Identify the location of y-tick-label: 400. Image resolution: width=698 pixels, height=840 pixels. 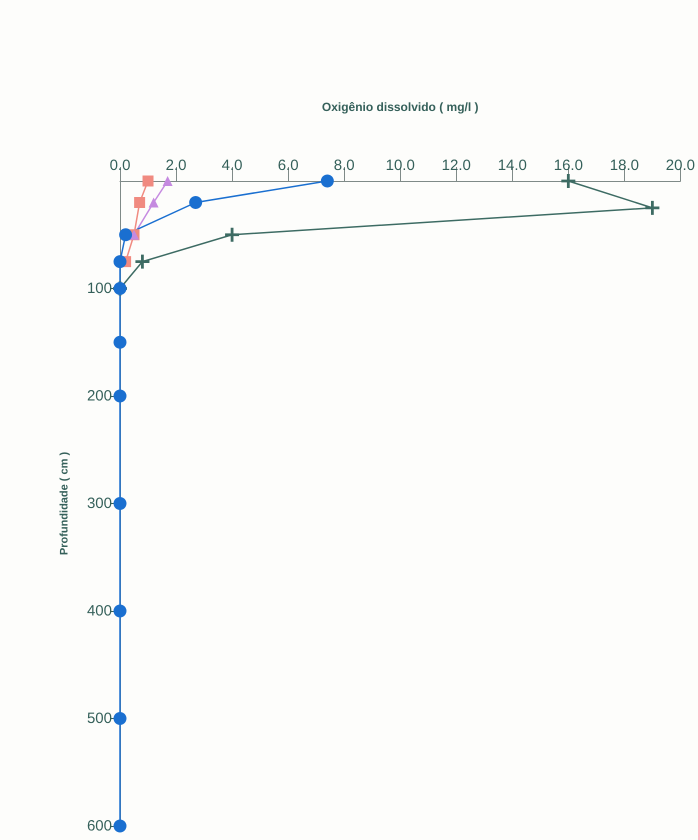
(99, 611).